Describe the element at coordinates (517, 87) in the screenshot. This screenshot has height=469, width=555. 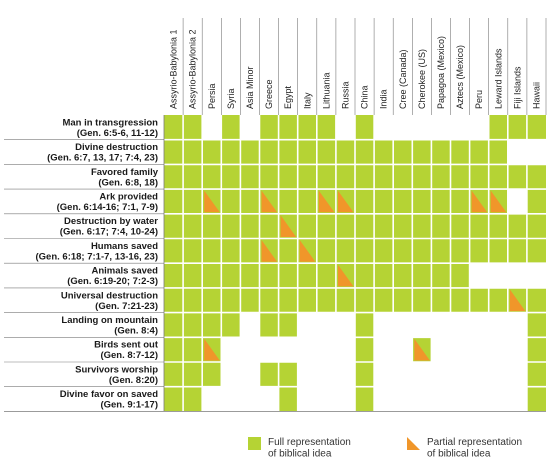
I see `column-label: Fiji Islands` at that location.